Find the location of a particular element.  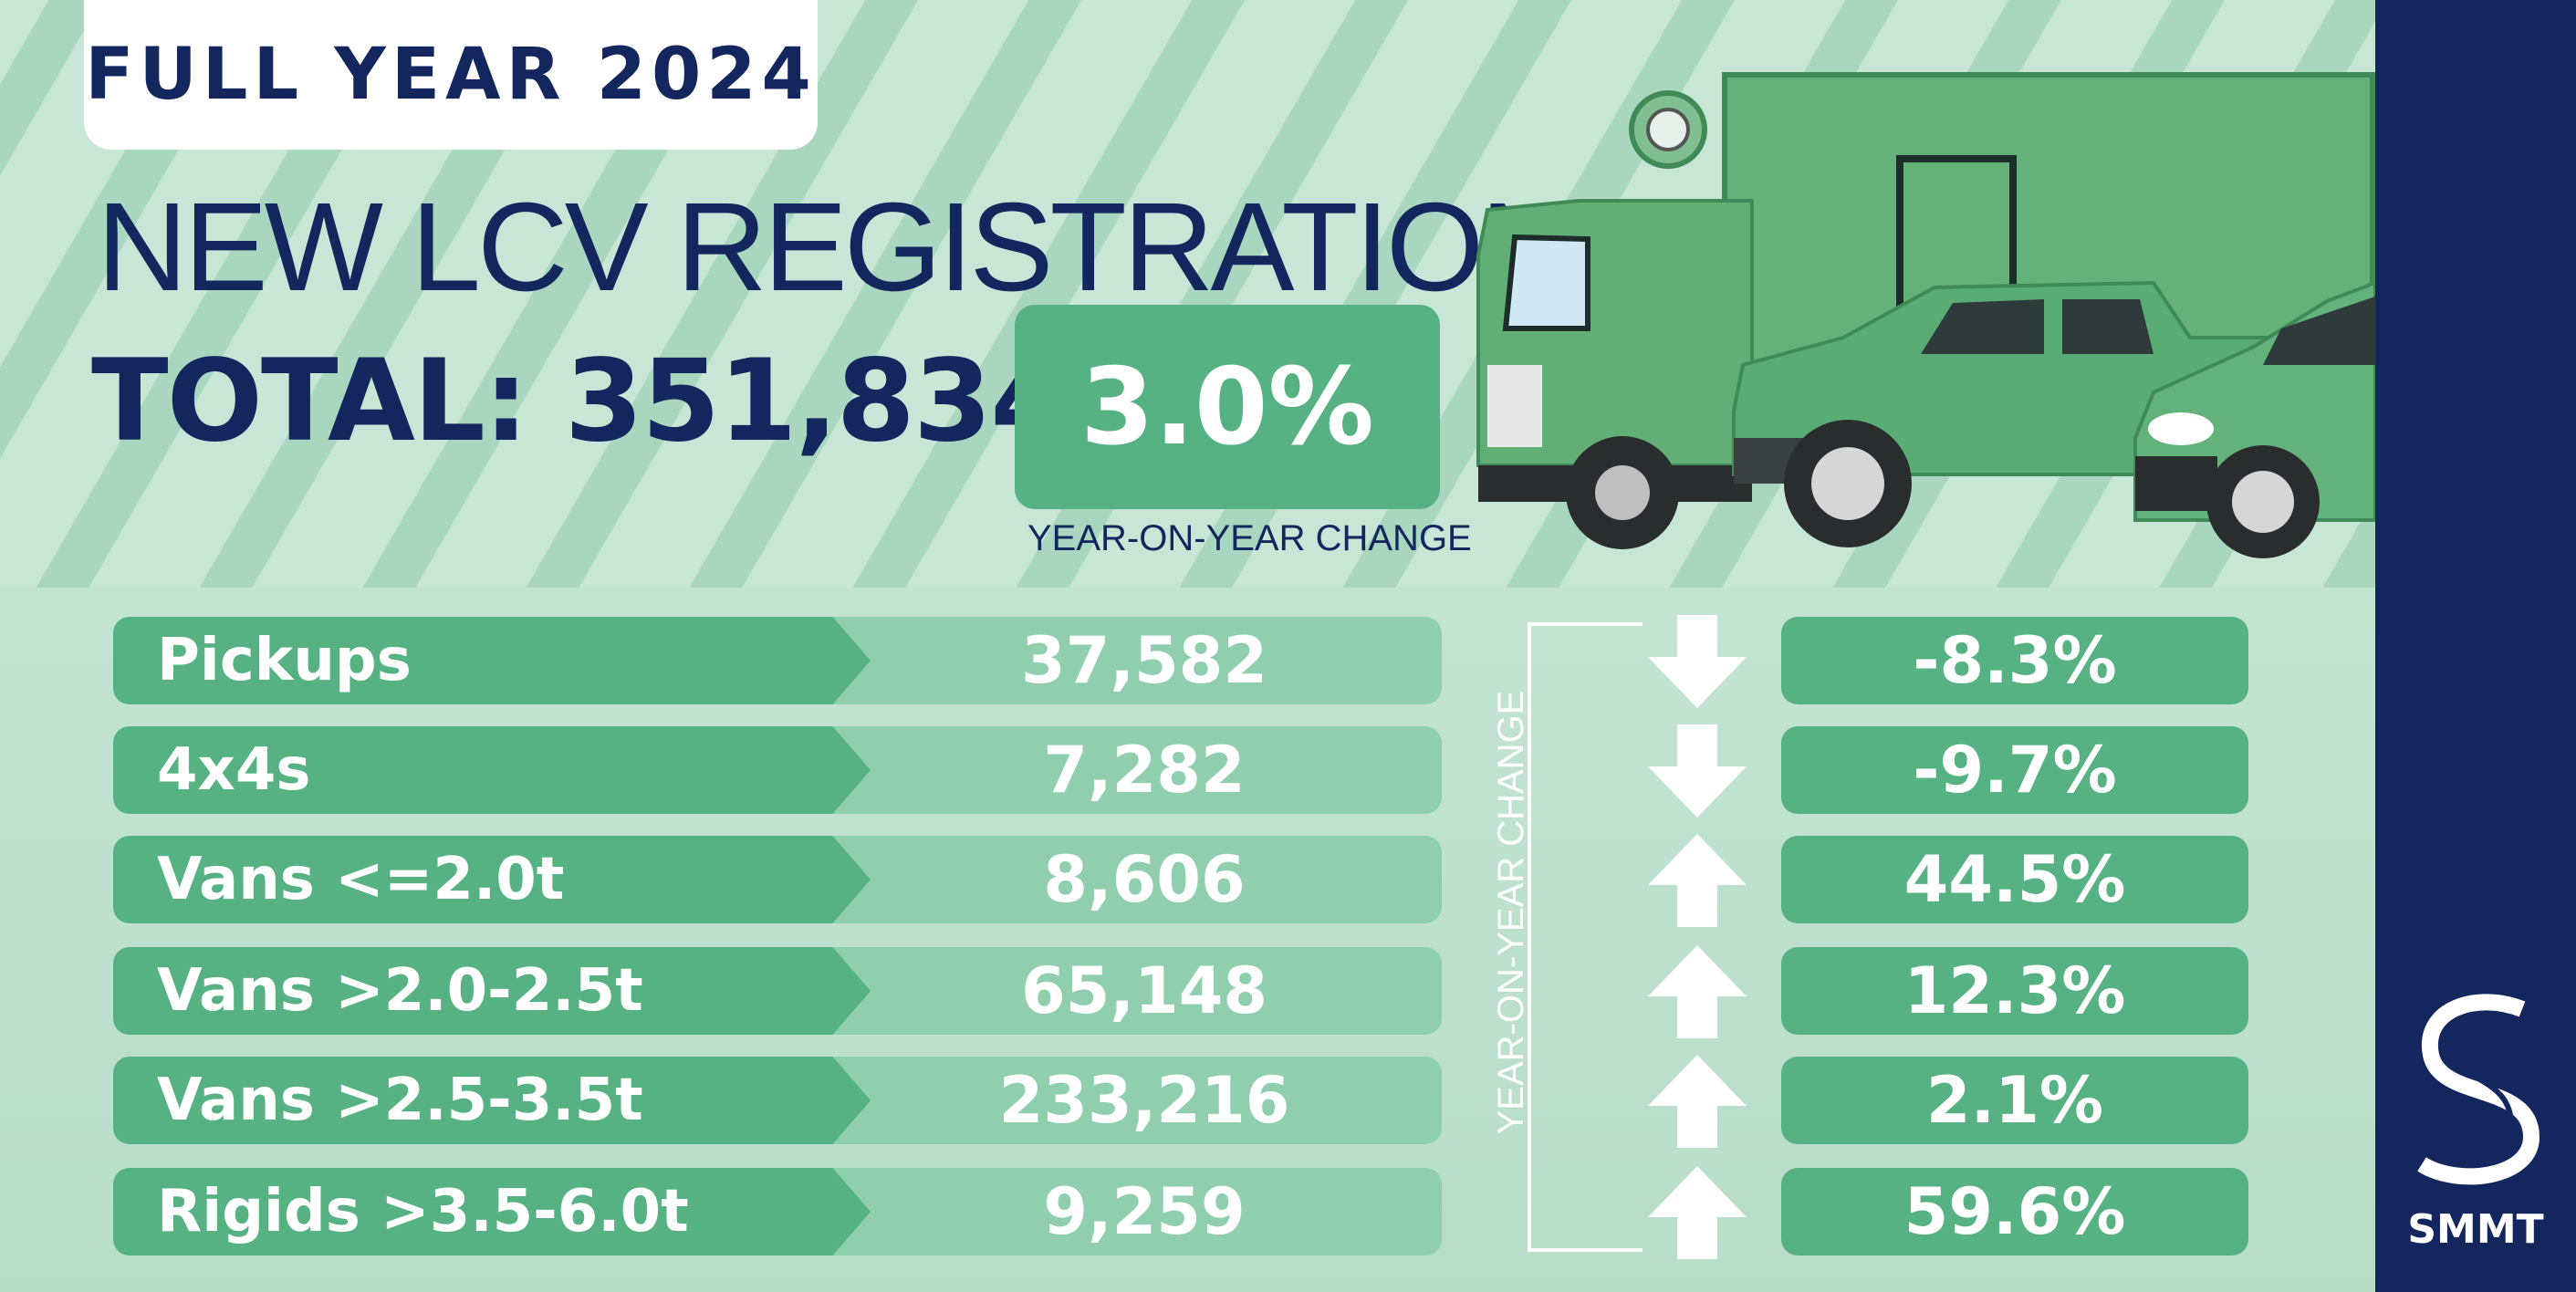

brand-name: SMMT is located at coordinates (2475, 1229).